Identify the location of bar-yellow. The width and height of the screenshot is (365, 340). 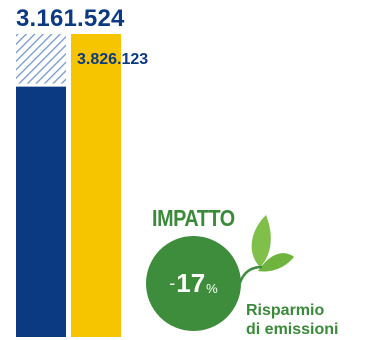
(96, 185).